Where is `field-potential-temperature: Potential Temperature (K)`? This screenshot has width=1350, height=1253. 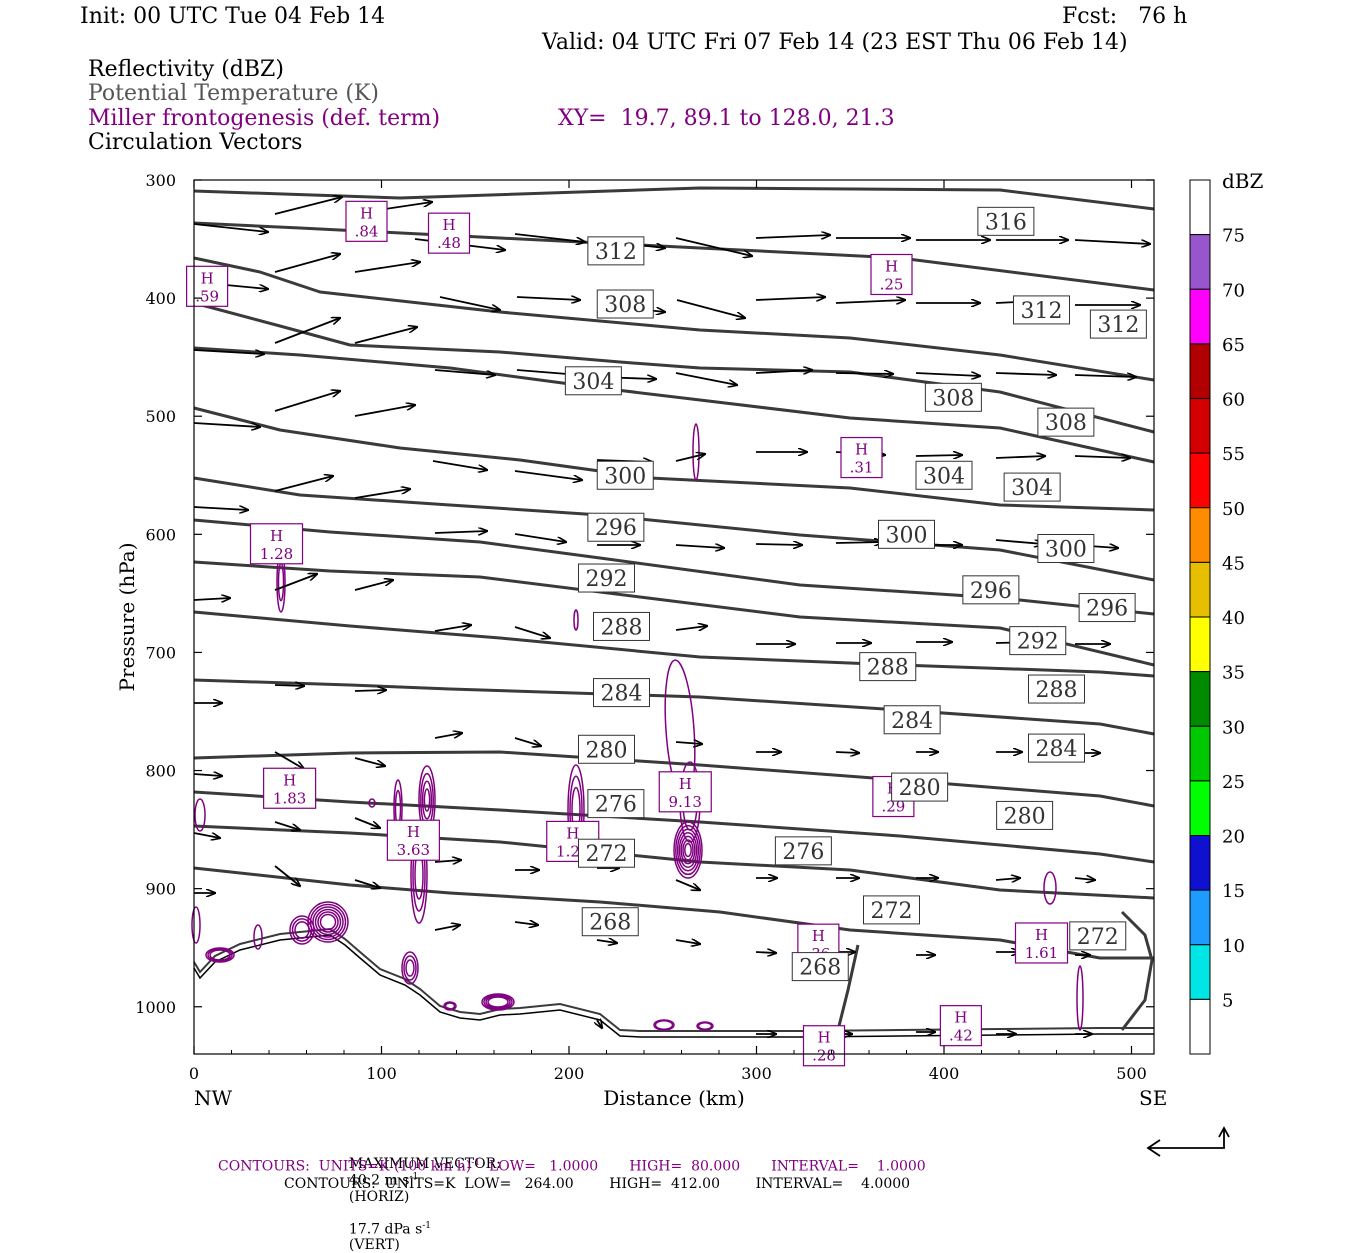
field-potential-temperature: Potential Temperature (K) is located at coordinates (233, 93).